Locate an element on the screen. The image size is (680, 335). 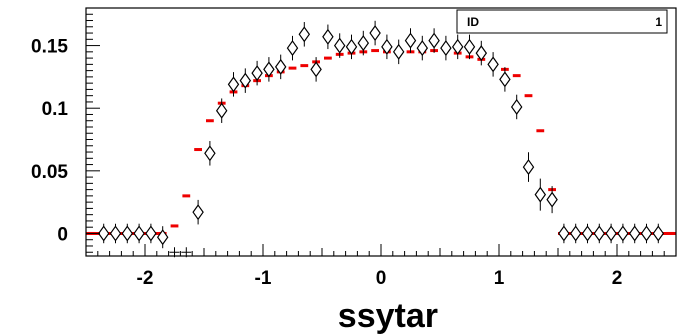
x-tick-labels: -2 -1 0 1 2 is located at coordinates (380, 278).